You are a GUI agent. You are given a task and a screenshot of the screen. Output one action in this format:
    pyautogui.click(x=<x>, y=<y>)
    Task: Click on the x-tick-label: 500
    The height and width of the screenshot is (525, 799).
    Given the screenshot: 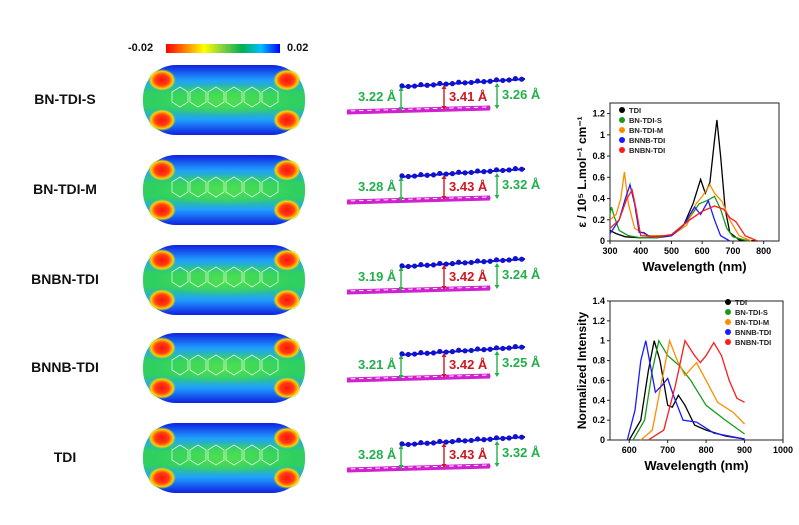 What is the action you would take?
    pyautogui.click(x=671, y=251)
    